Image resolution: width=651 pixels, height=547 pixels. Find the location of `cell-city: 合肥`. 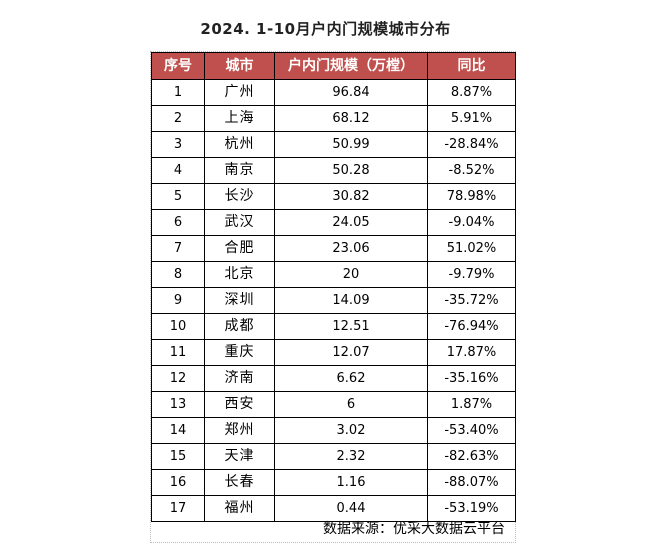

cell-city: 合肥 is located at coordinates (239, 248).